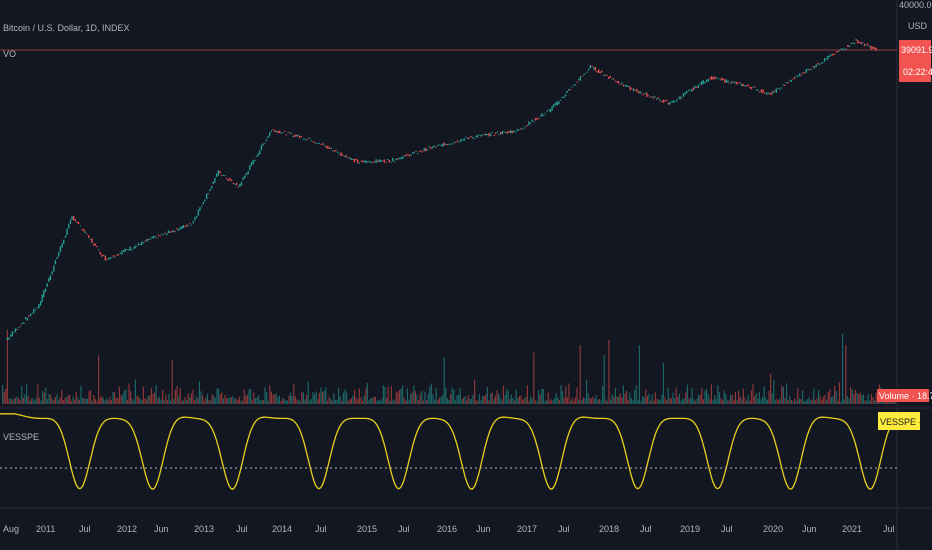 Image resolution: width=932 pixels, height=550 pixels. What do you see at coordinates (21, 437) in the screenshot?
I see `oscillator-title: VESSPE` at bounding box center [21, 437].